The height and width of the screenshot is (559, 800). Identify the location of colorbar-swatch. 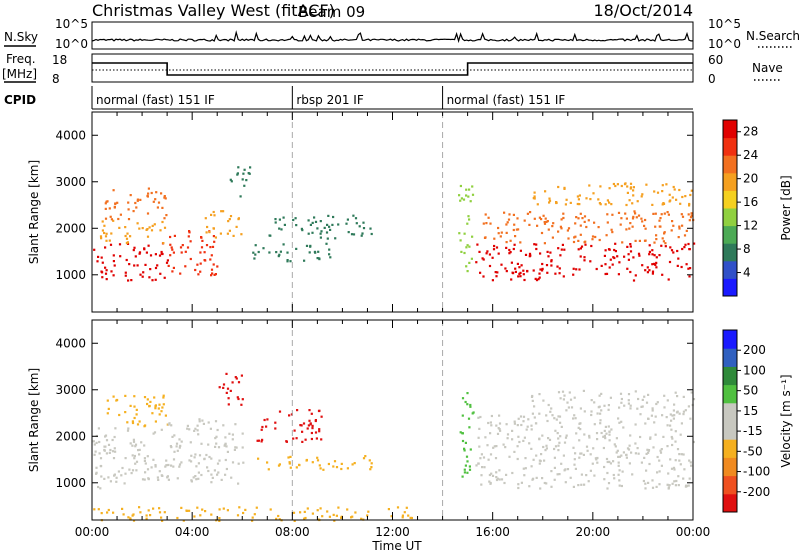
(730, 164).